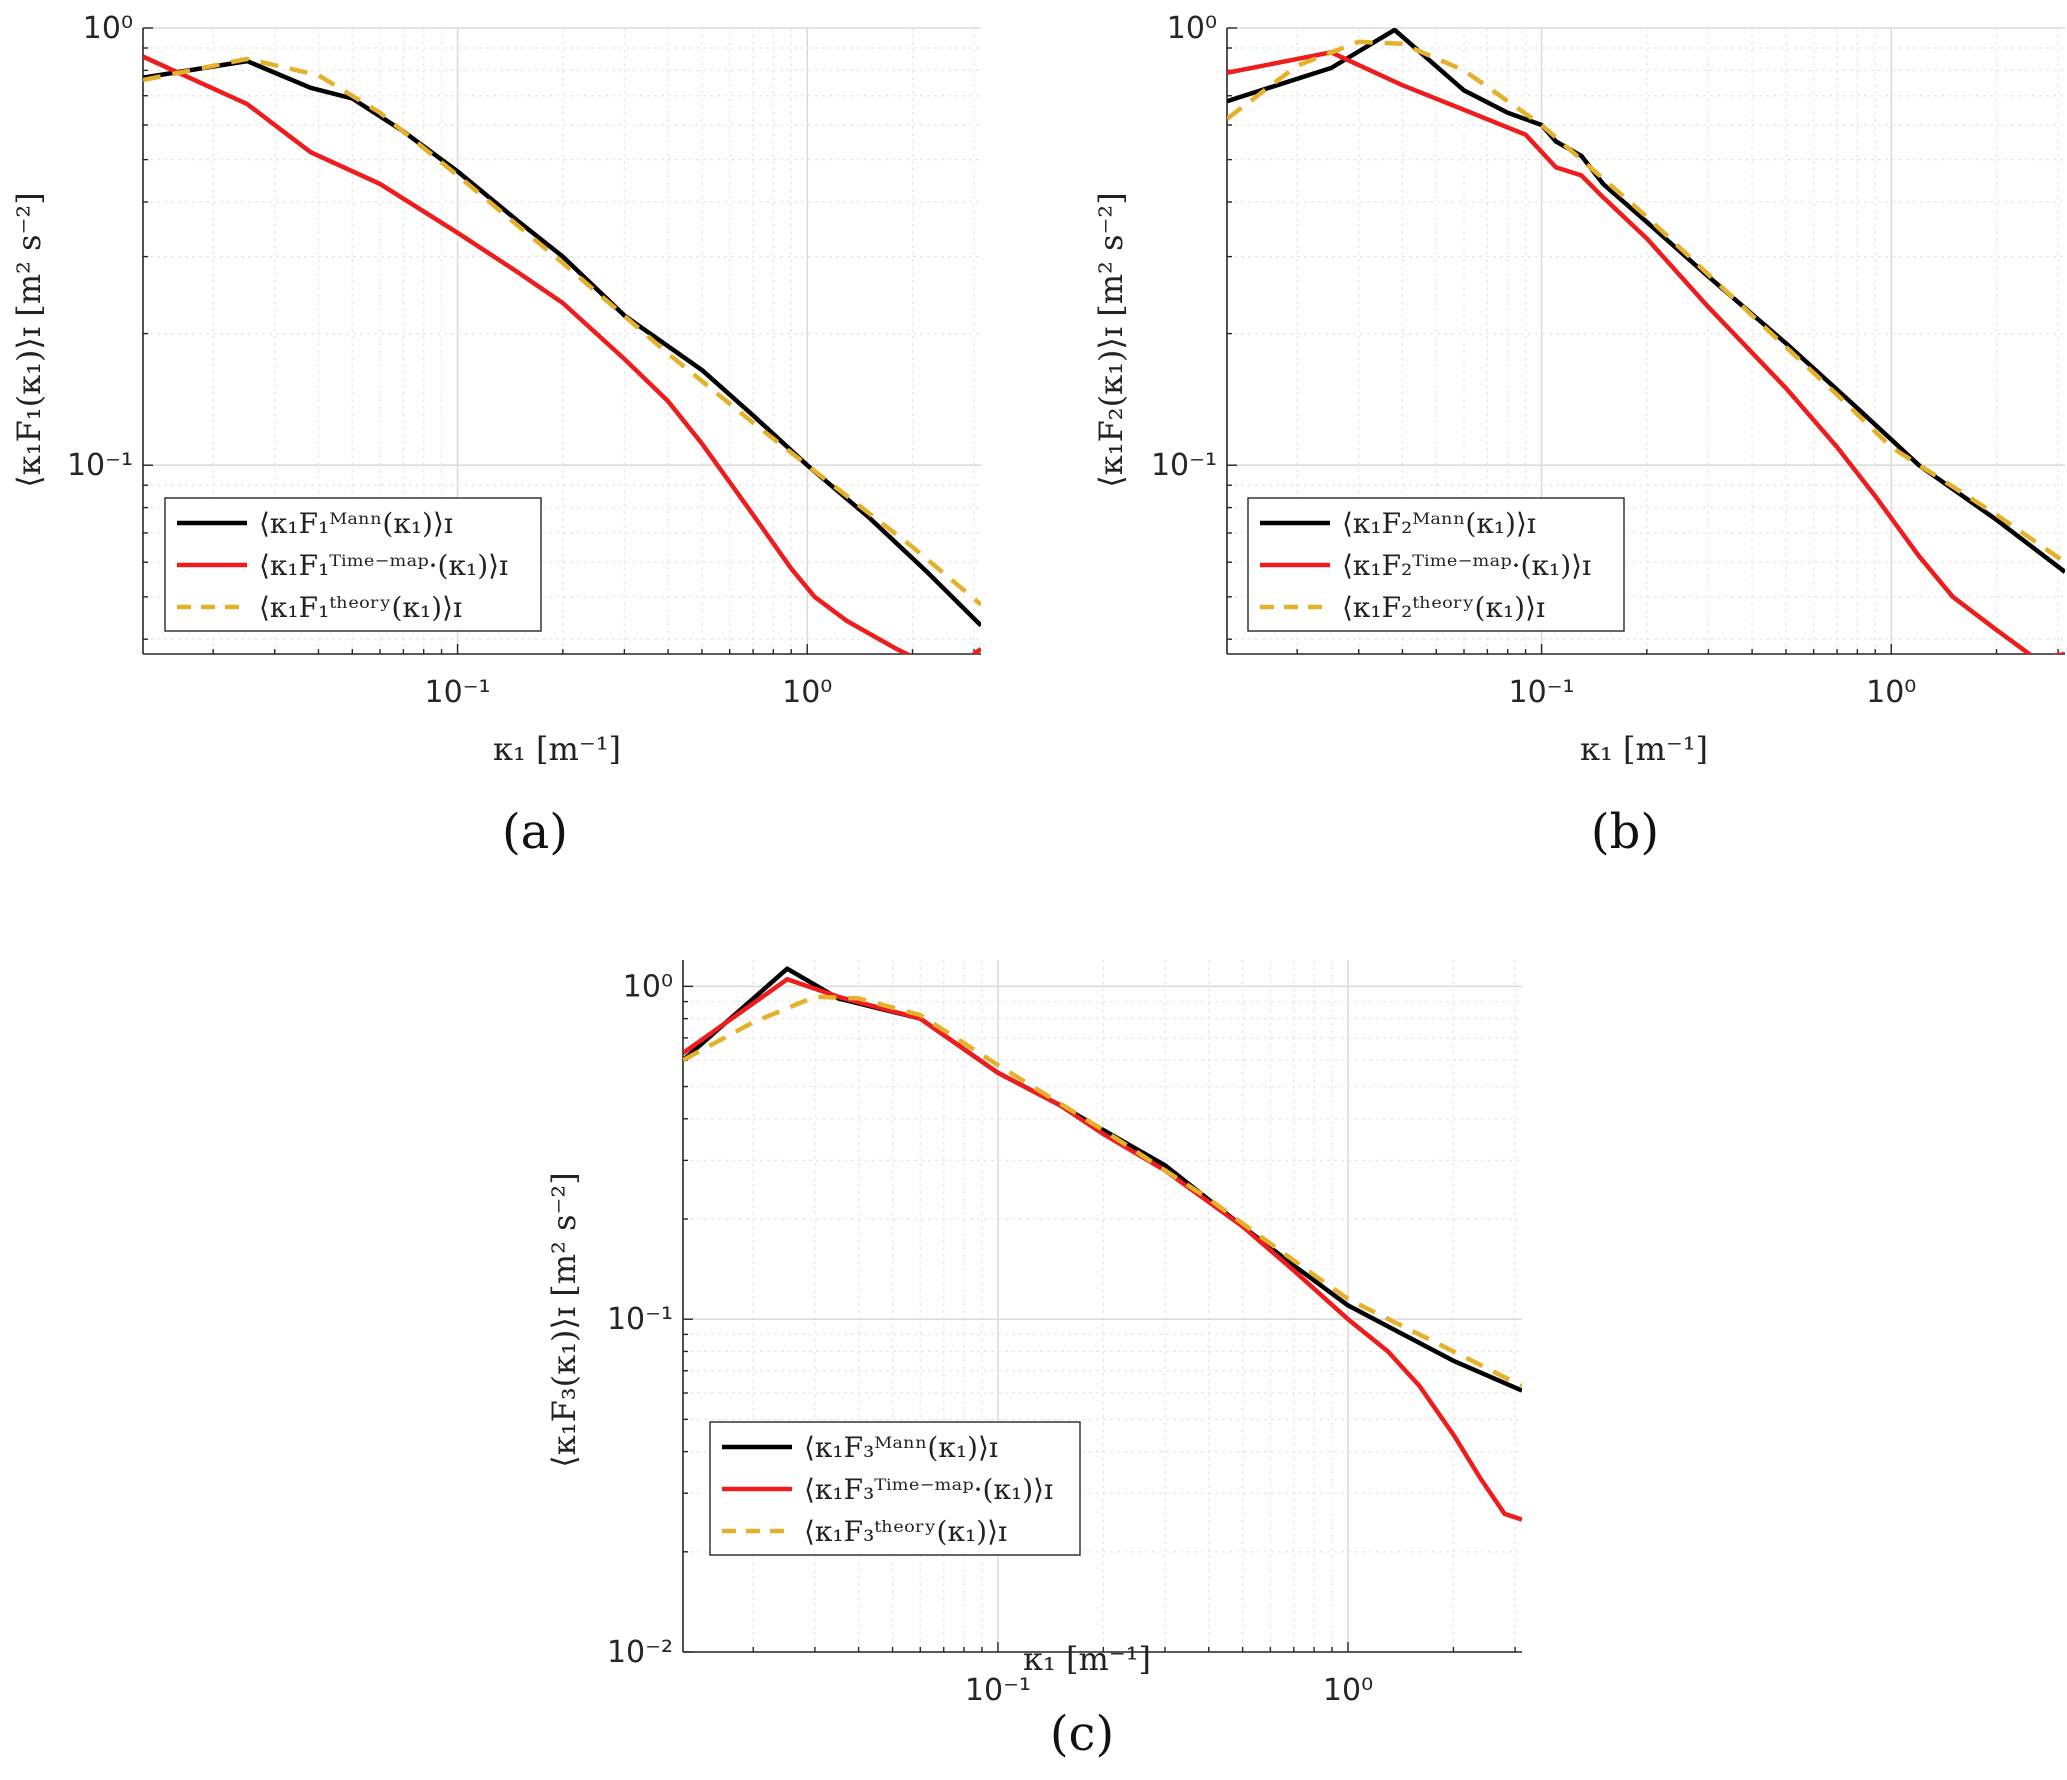 This screenshot has height=1780, width=2067. What do you see at coordinates (1111, 339) in the screenshot?
I see `y-axis-label: ⟨κ₁F₂(κ₁)⟩ɪ [m² s⁻²]` at bounding box center [1111, 339].